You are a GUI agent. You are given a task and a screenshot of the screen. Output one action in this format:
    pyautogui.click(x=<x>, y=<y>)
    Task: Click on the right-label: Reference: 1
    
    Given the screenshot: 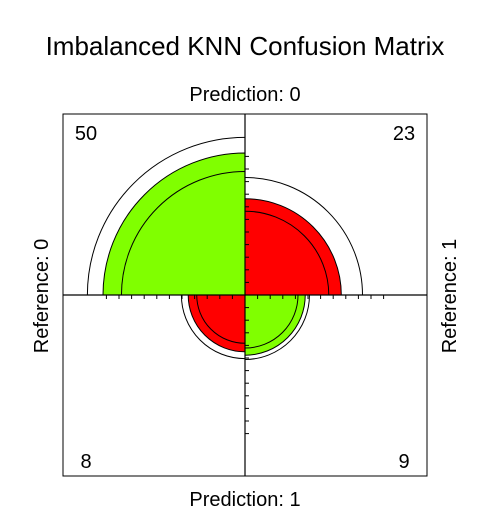 What is the action you would take?
    pyautogui.click(x=450, y=296)
    